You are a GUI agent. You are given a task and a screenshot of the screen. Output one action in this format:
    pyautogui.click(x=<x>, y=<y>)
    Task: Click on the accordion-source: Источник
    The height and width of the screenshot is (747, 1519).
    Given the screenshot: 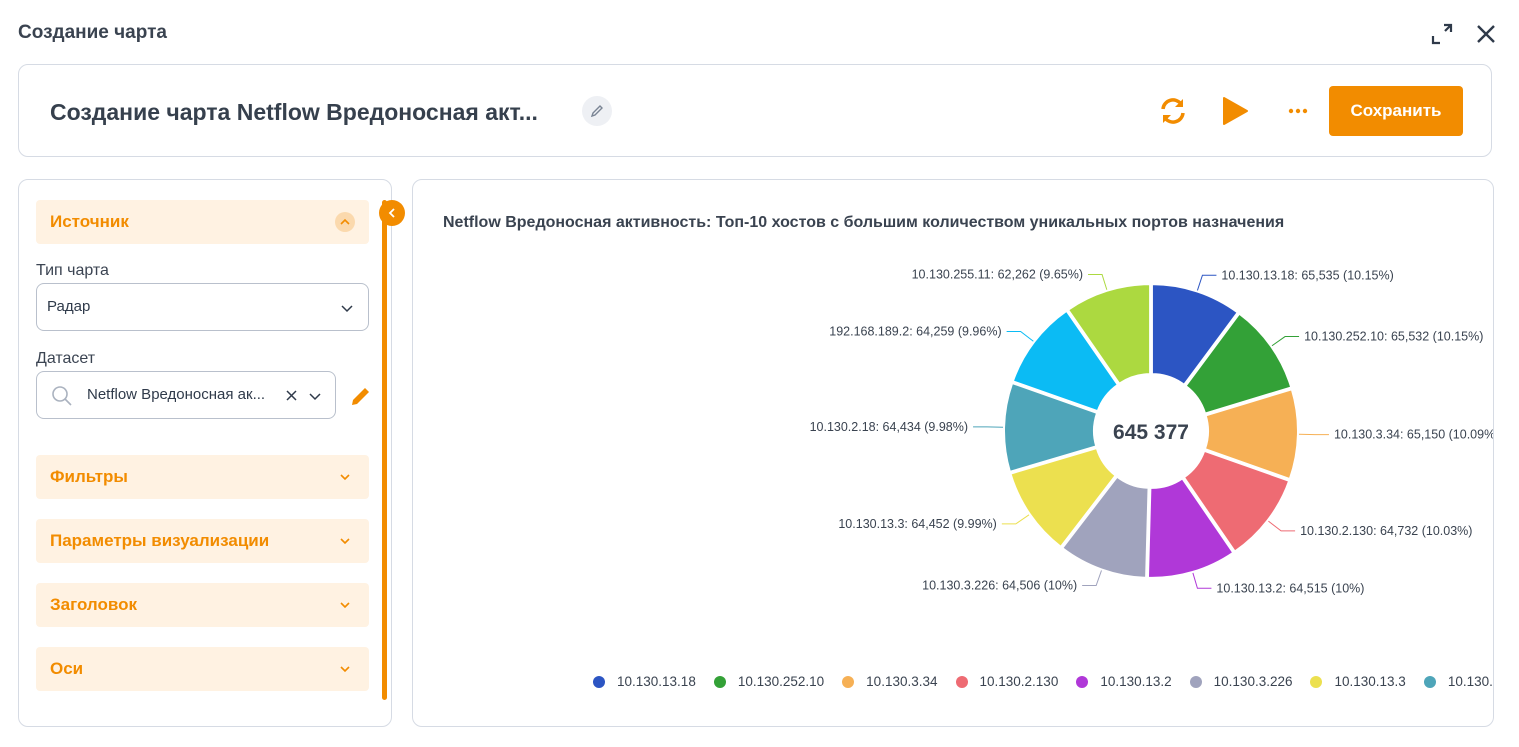 What is the action you would take?
    pyautogui.click(x=202, y=222)
    